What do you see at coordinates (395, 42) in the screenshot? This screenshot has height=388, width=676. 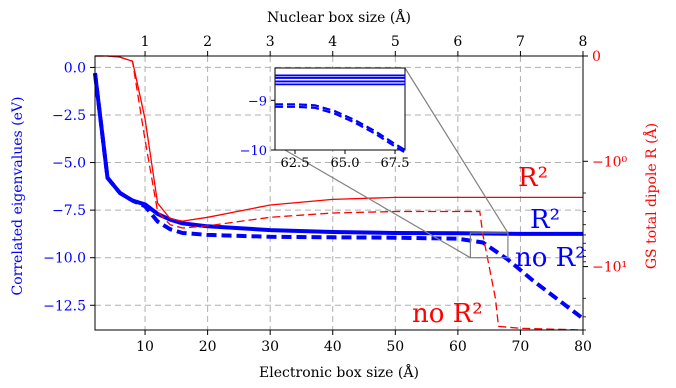 I see `x2-tick-label: 5` at bounding box center [395, 42].